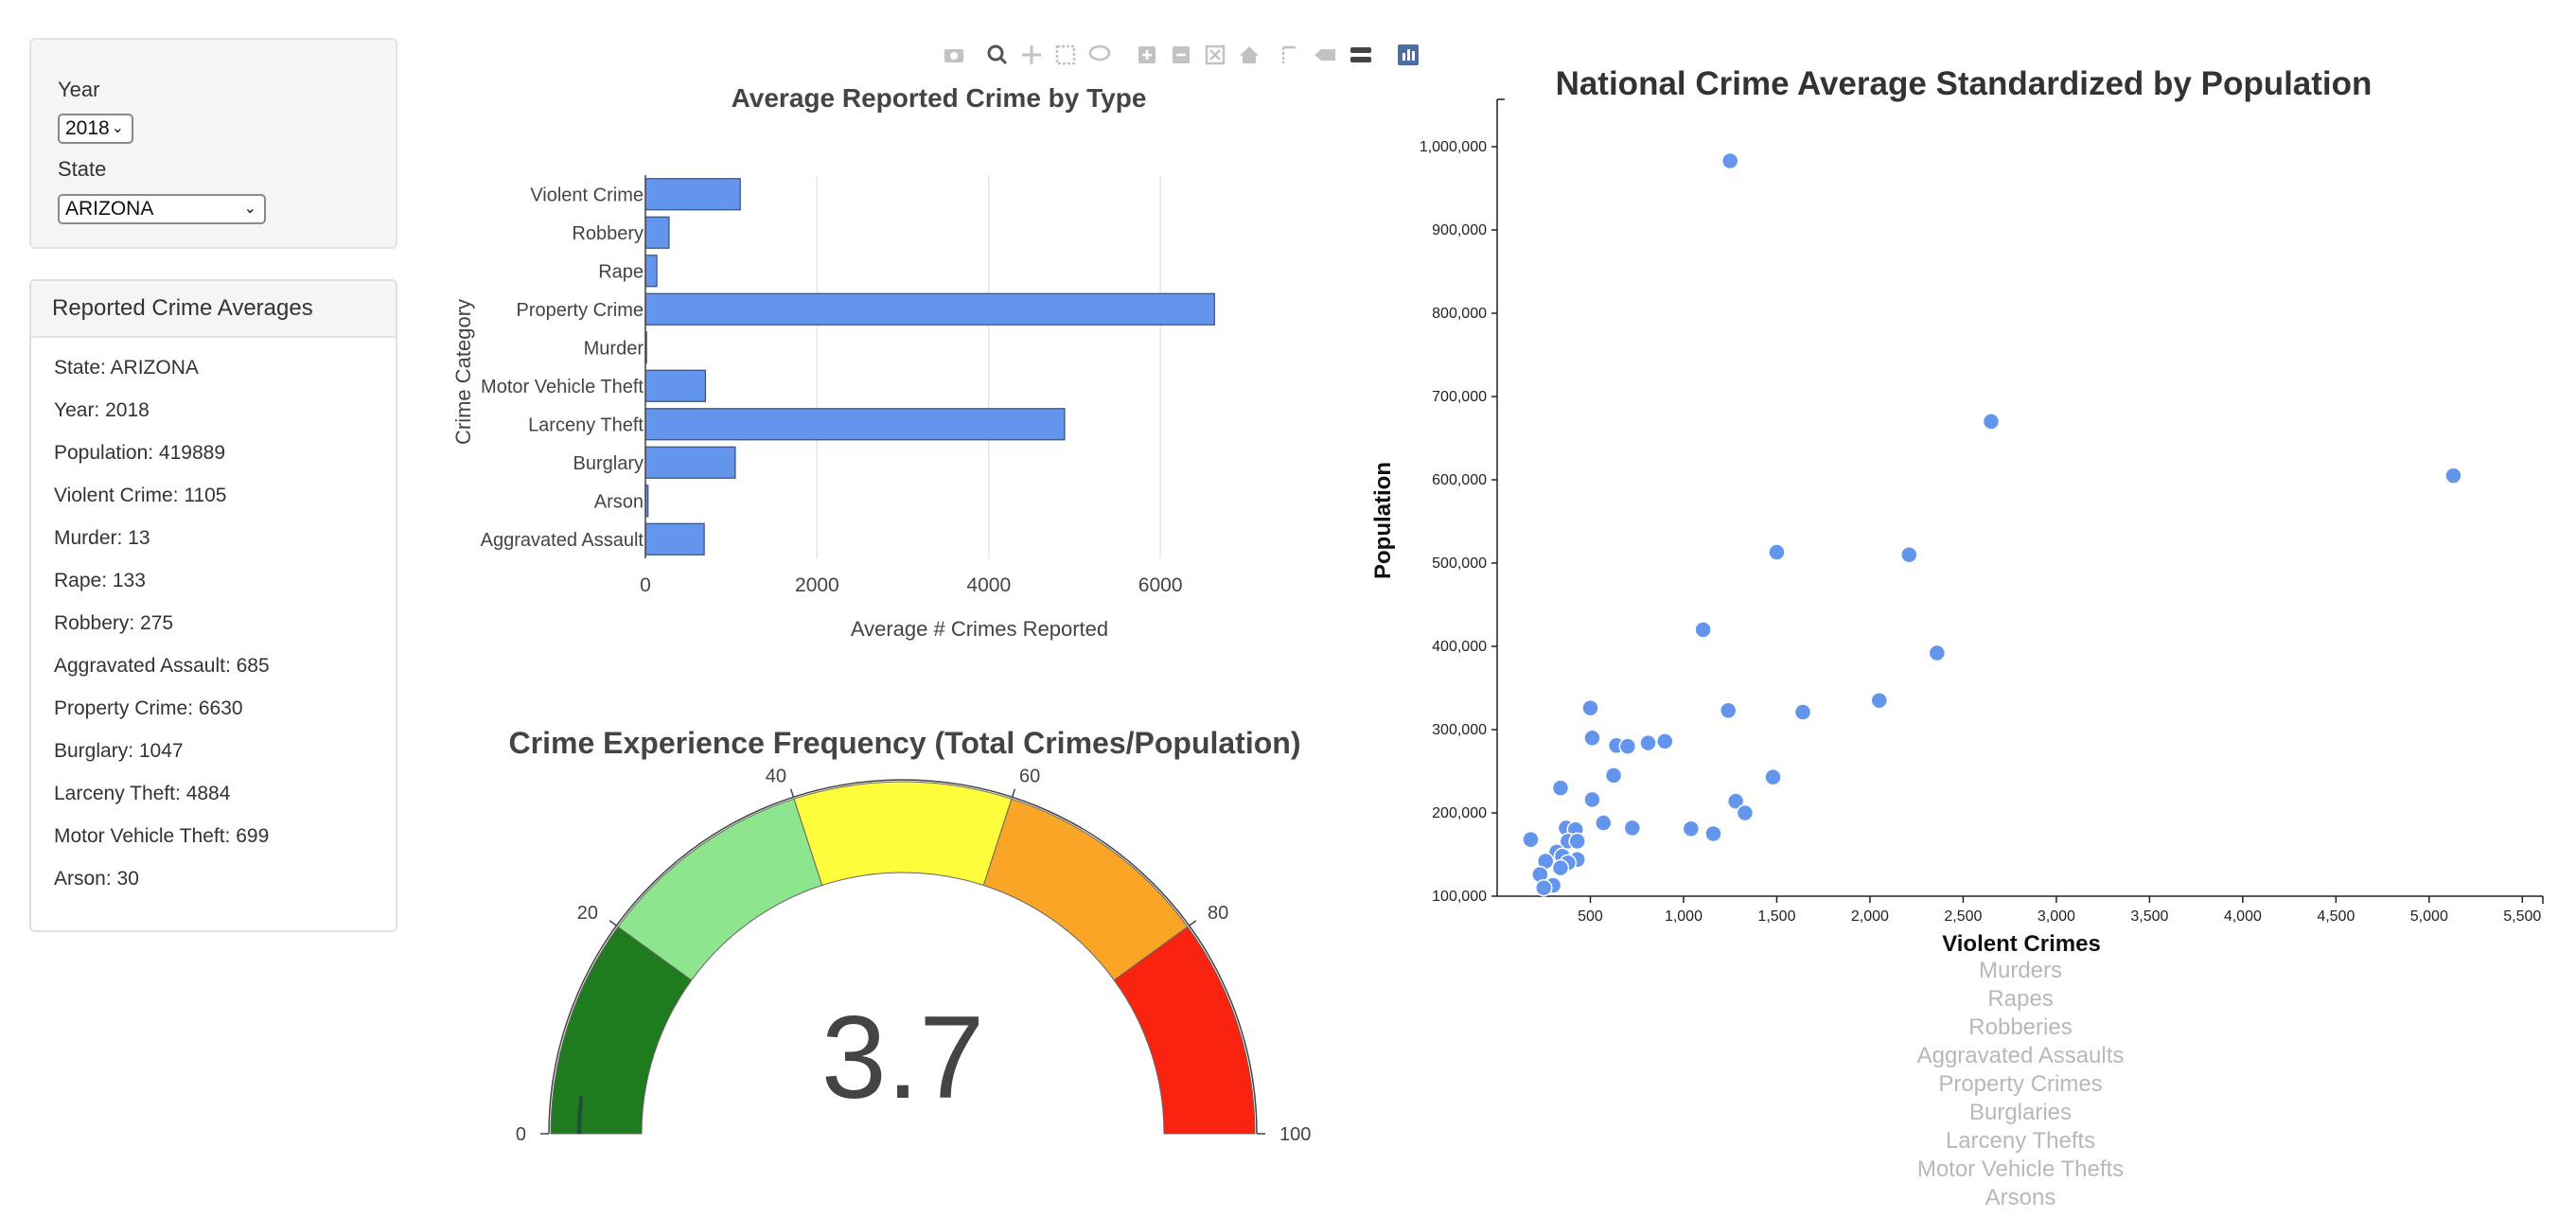 The image size is (2576, 1217). I want to click on gauge-outline, so click(903, 957).